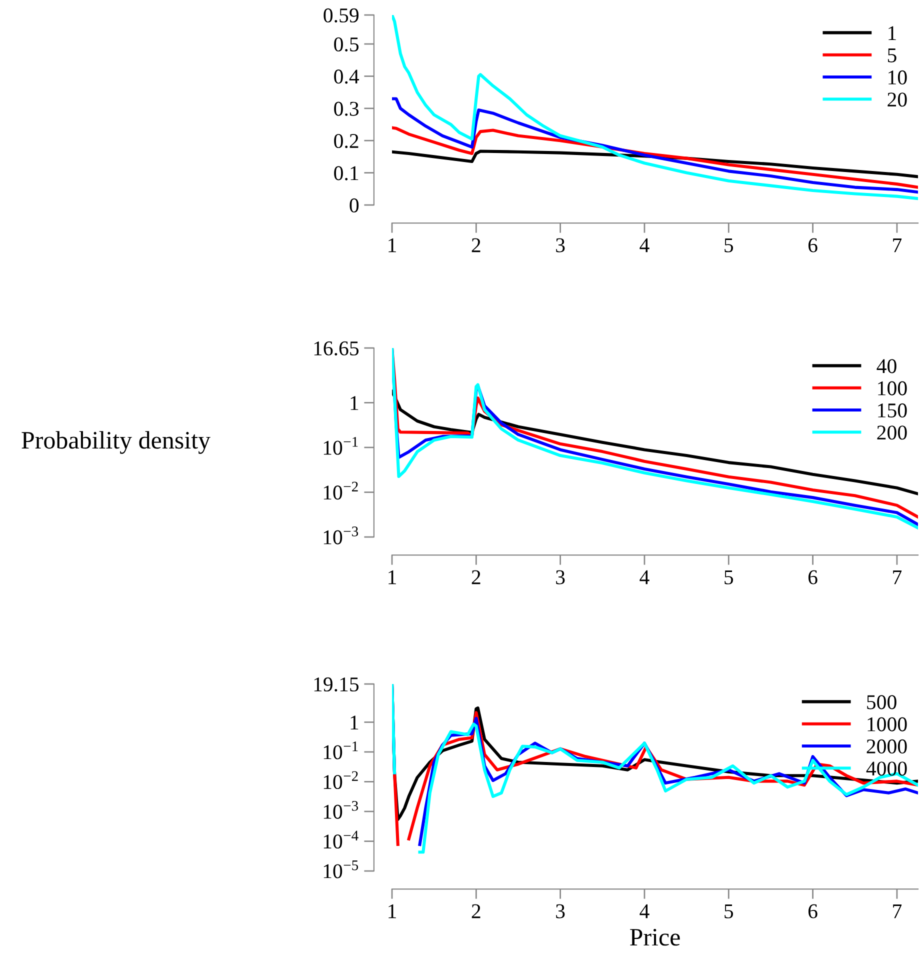  What do you see at coordinates (892, 33) in the screenshot?
I see `legend-label: 1` at bounding box center [892, 33].